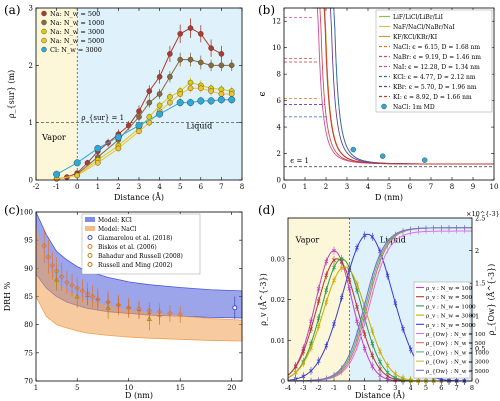 This screenshot has height=401, width=500. What do you see at coordinates (242, 187) in the screenshot?
I see `x-tick-label: 8` at bounding box center [242, 187].